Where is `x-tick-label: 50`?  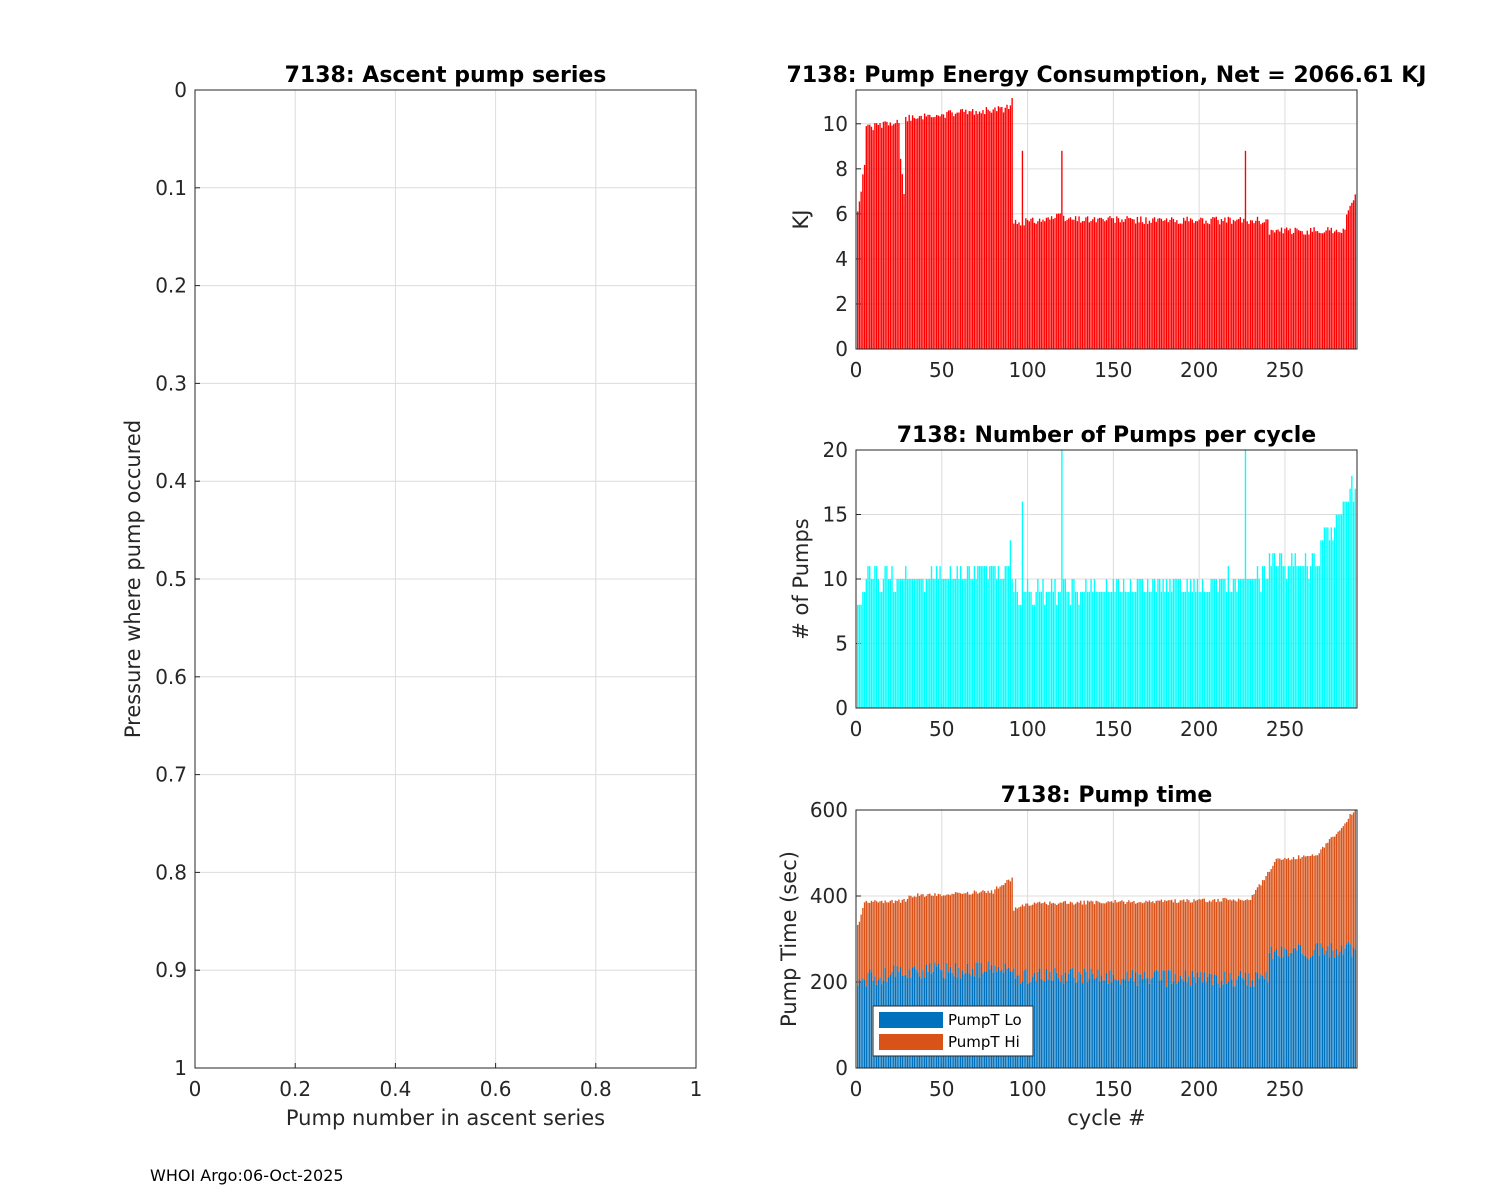 x-tick-label: 50 is located at coordinates (941, 370).